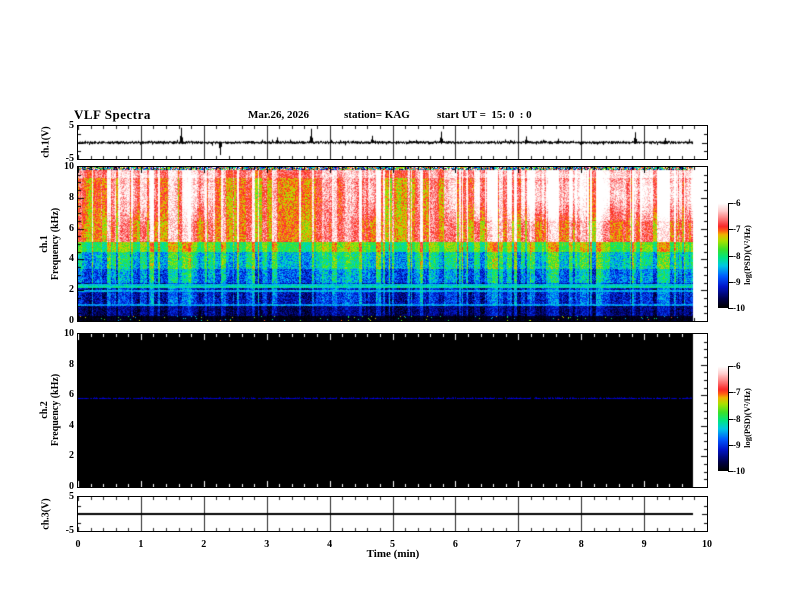 Image resolution: width=792 pixels, height=612 pixels. Describe the element at coordinates (393, 554) in the screenshot. I see `time-axis-title: Time (min)` at that location.